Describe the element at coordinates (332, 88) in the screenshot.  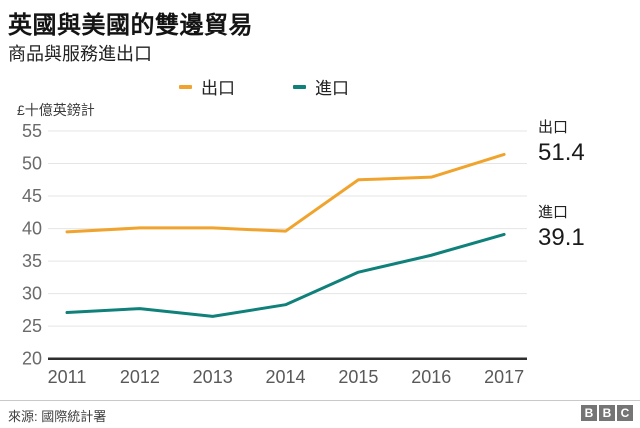
I see `legend-label-imports: 進口` at that location.